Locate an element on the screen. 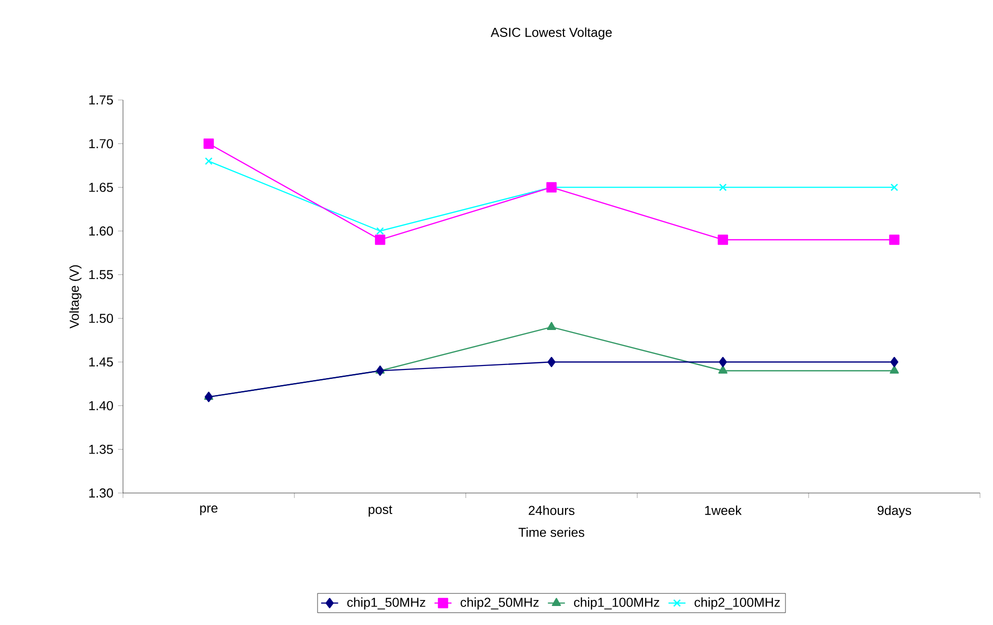  y-tick-label: 1.75 is located at coordinates (101, 100).